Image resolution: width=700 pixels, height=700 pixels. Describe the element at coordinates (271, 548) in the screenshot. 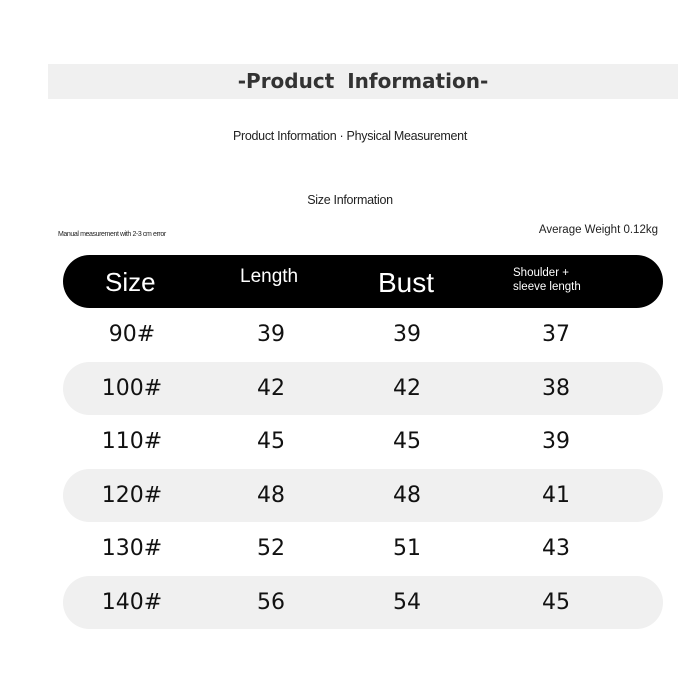

I see `cell-length: 52` at that location.